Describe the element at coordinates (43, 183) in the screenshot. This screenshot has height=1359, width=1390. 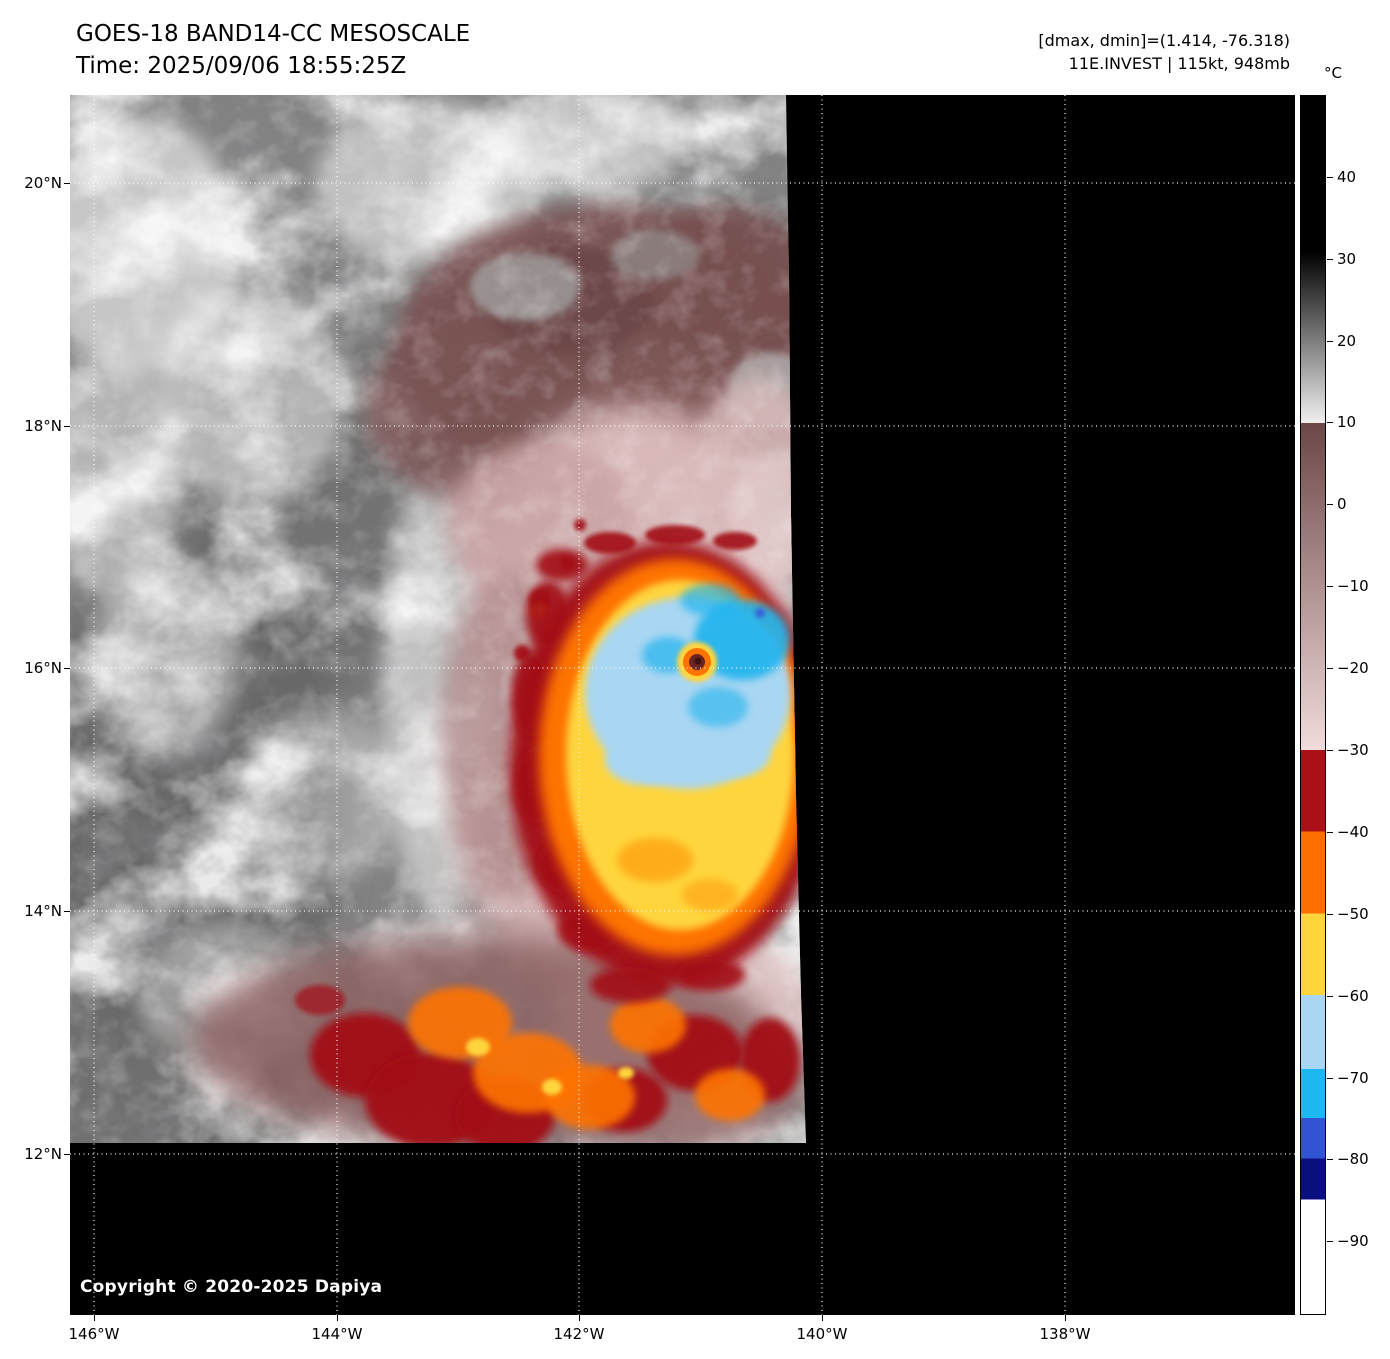
I see `lat-label-20n: 20°N` at that location.